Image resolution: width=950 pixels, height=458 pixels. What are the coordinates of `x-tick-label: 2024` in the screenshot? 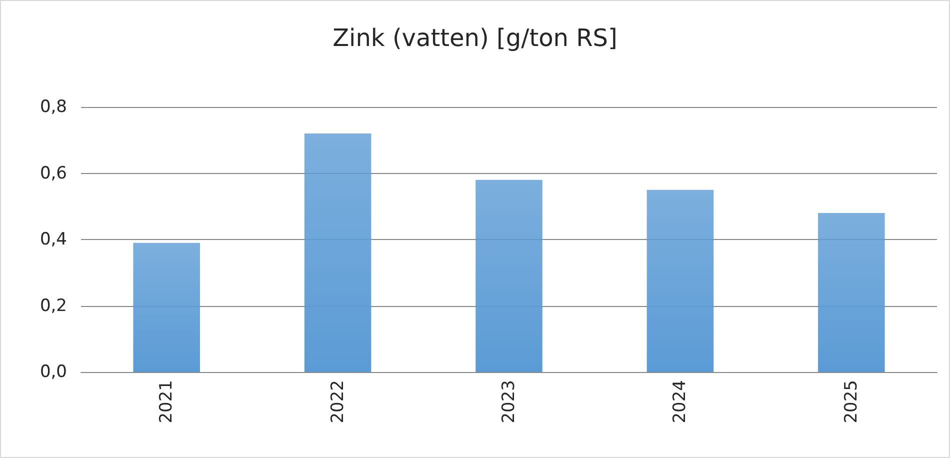 It's located at (680, 402).